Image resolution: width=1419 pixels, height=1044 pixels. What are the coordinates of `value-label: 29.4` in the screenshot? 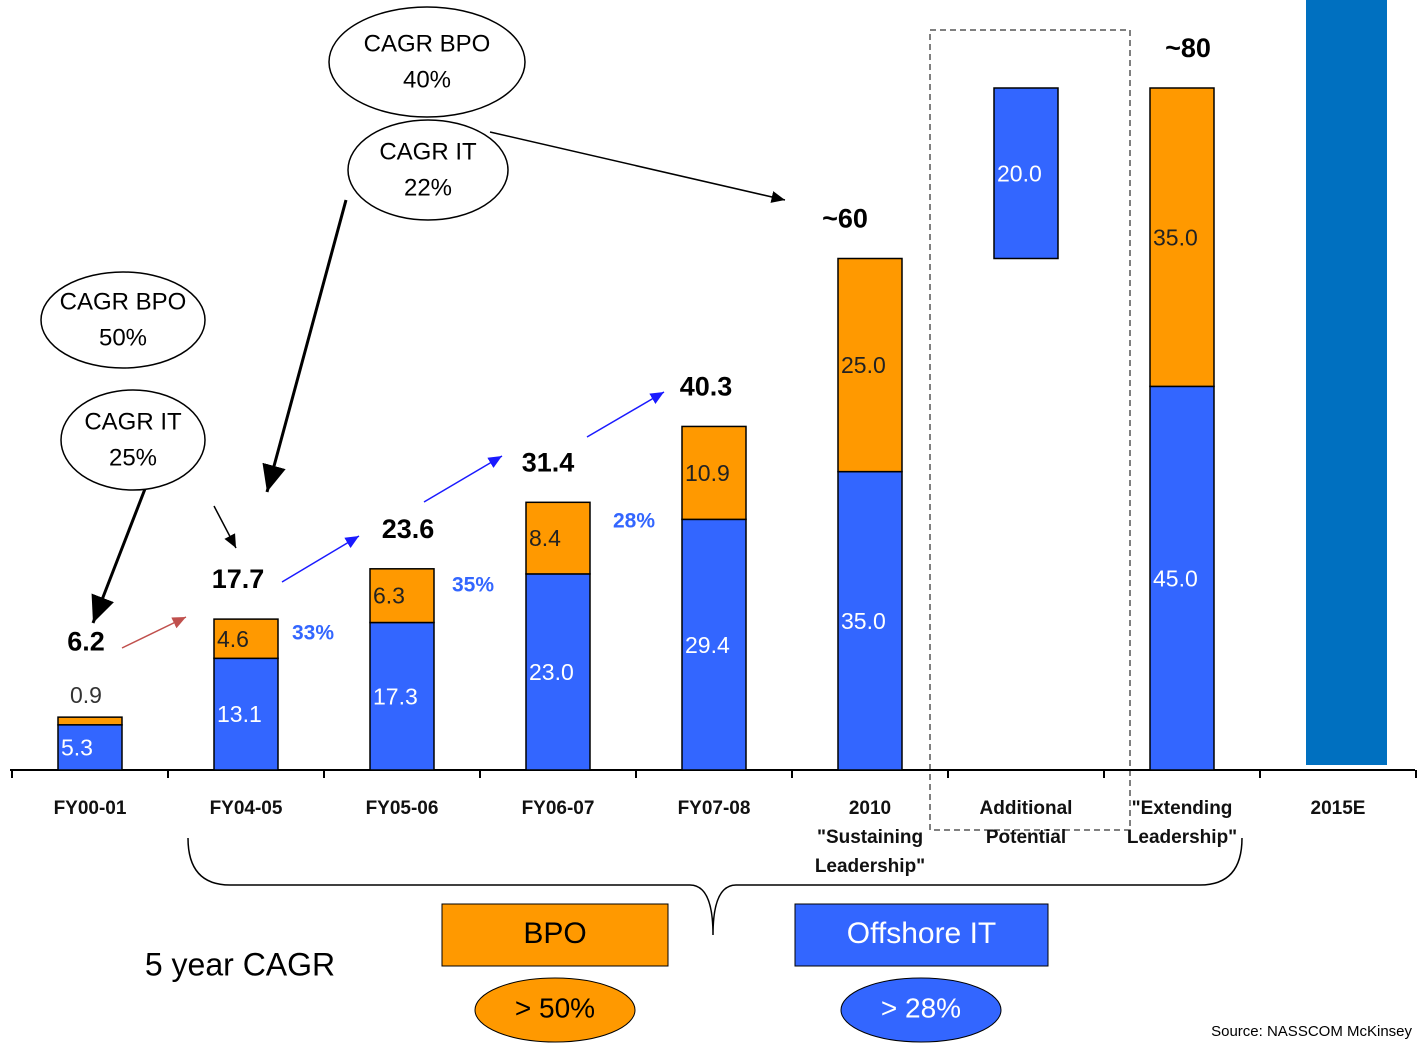 It's located at (707, 645).